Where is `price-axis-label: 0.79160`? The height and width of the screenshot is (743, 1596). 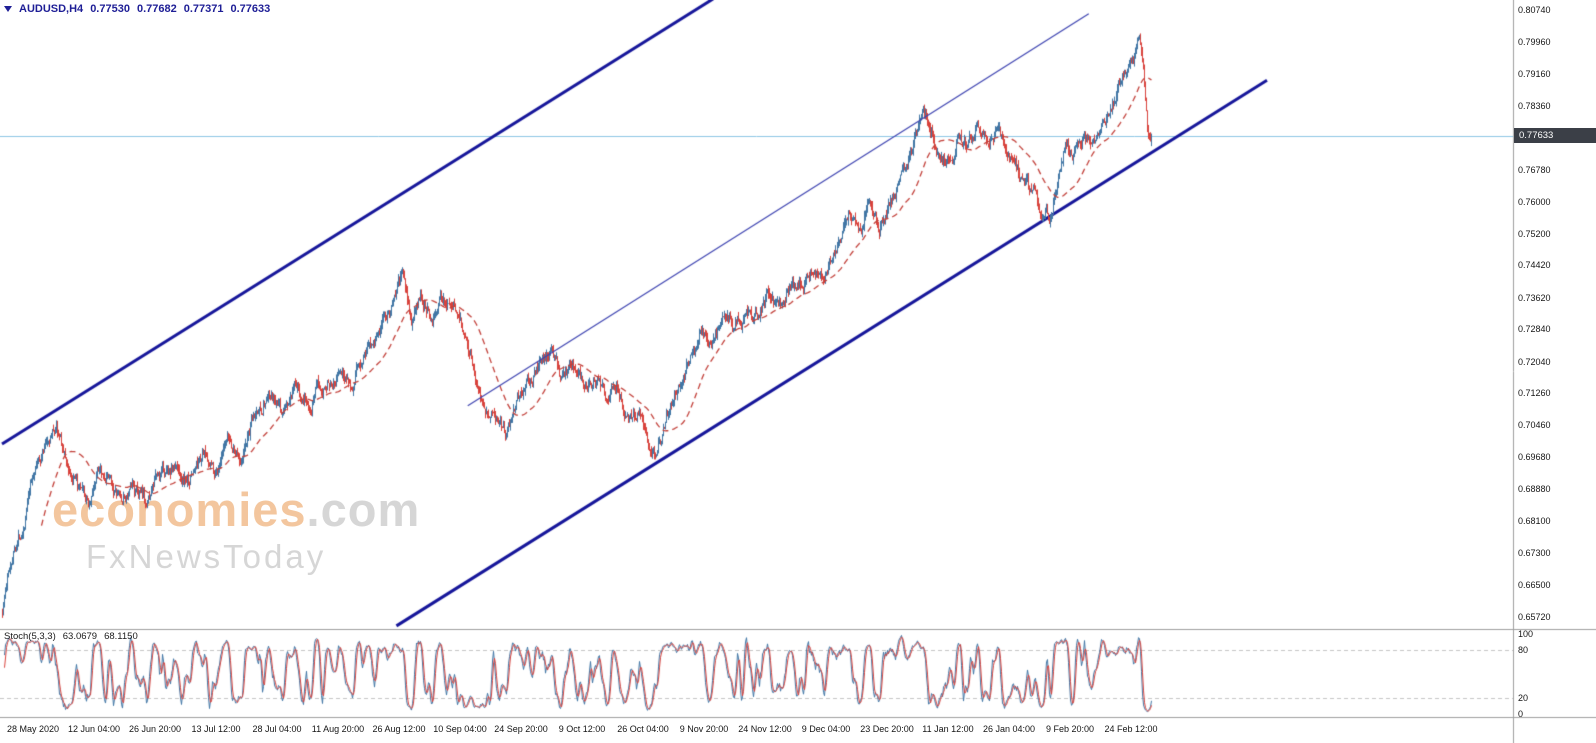 price-axis-label: 0.79160 is located at coordinates (1534, 73).